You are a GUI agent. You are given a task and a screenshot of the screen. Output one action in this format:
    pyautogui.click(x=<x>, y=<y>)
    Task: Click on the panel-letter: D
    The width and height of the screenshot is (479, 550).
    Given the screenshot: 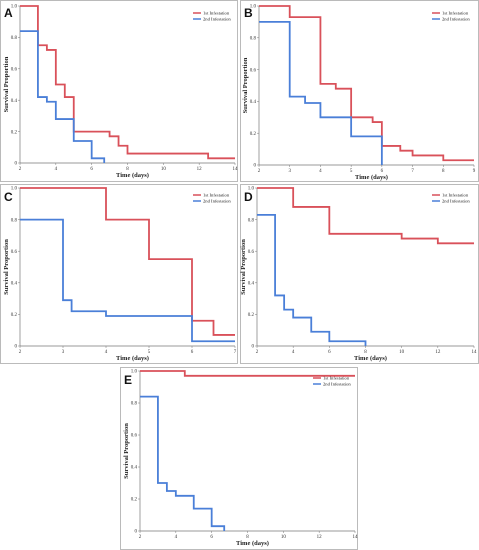 What is the action you would take?
    pyautogui.click(x=248, y=197)
    